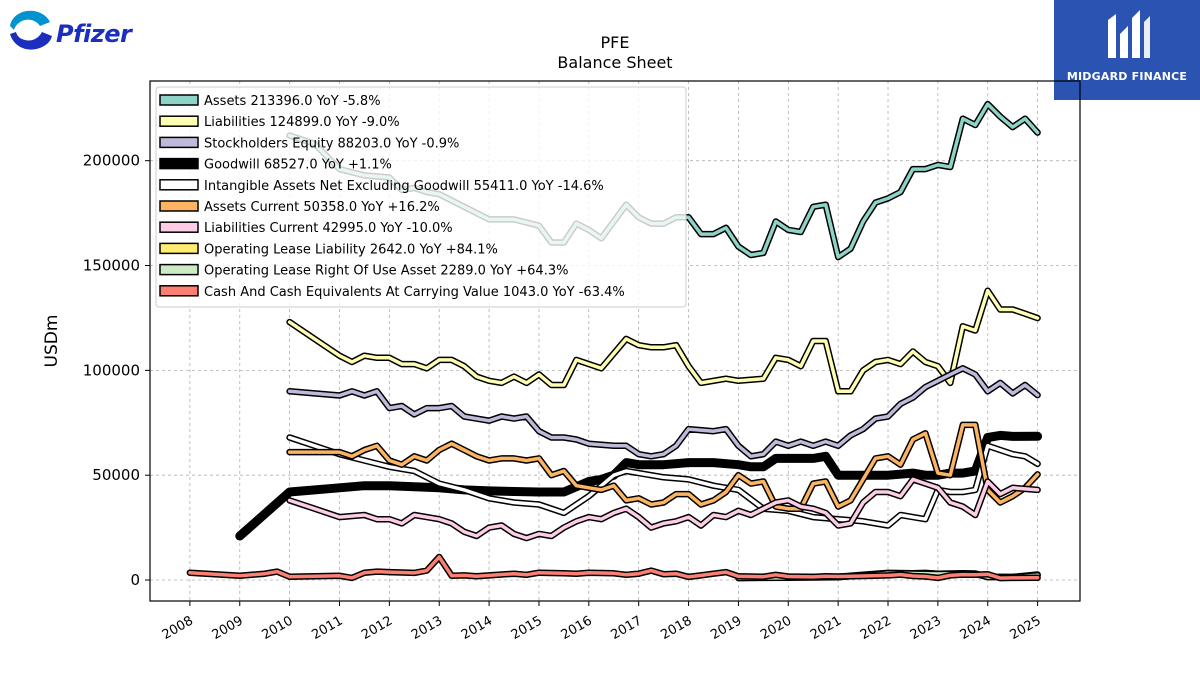 The width and height of the screenshot is (1200, 675). What do you see at coordinates (826, 628) in the screenshot?
I see `x-tick-label: 2021` at bounding box center [826, 628].